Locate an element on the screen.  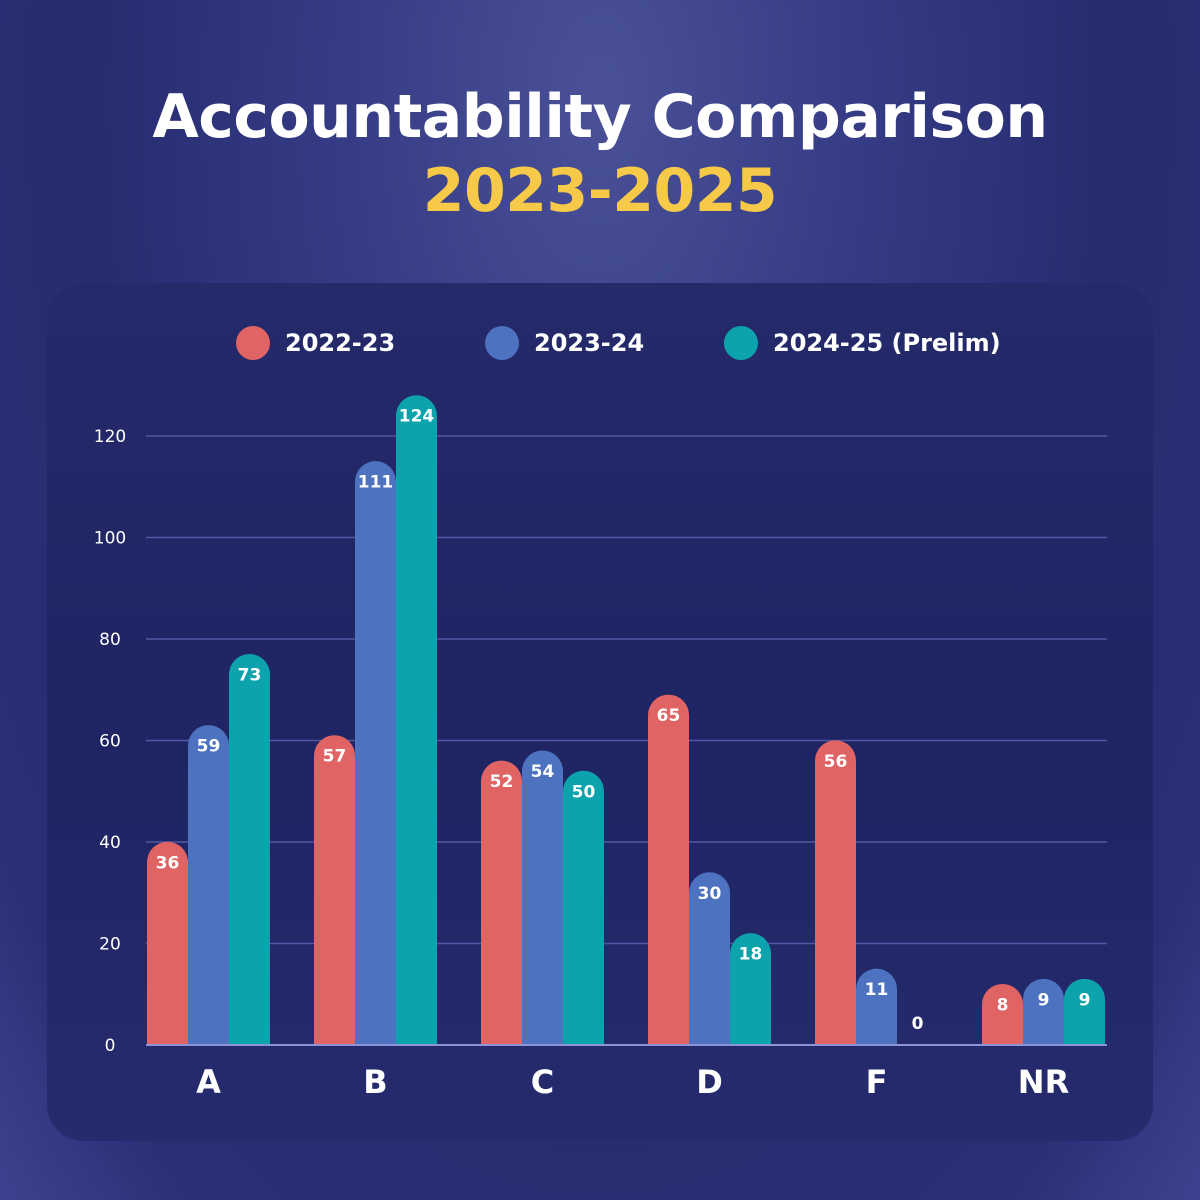
x-tick-label: C is located at coordinates (542, 1082).